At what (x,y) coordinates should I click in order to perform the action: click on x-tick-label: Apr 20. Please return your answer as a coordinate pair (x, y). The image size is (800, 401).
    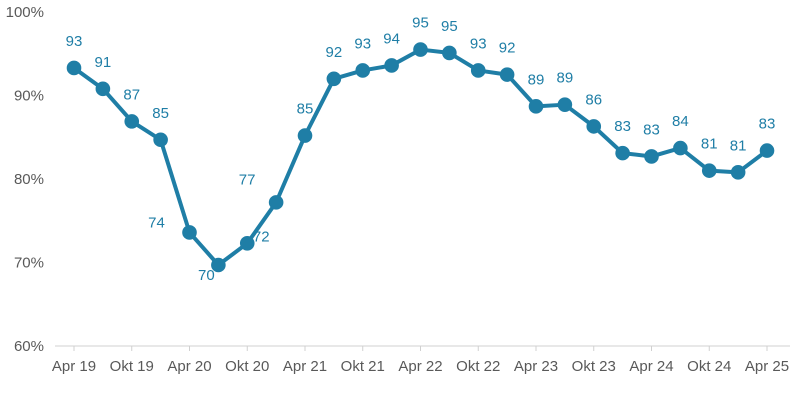
    Looking at the image, I should click on (189, 366).